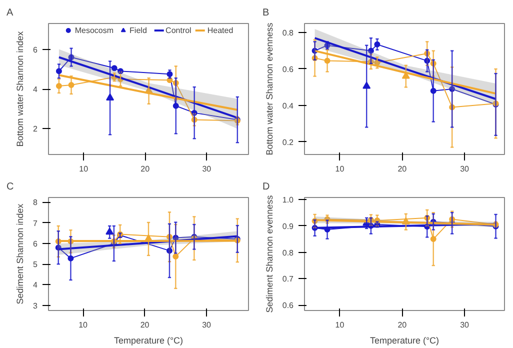  I want to click on y-tick-label: 1.0, so click(288, 199).